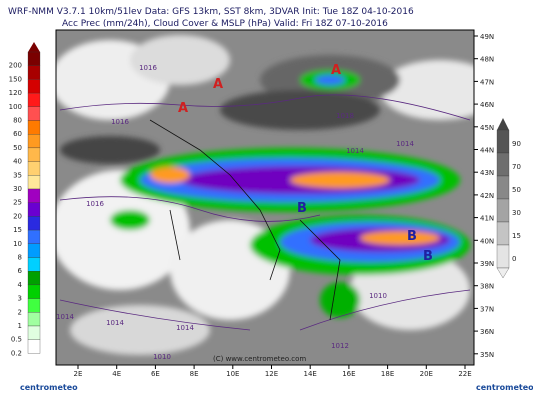 This screenshot has height=404, width=533. What do you see at coordinates (232, 374) in the screenshot?
I see `lon-label: 10E` at bounding box center [232, 374].